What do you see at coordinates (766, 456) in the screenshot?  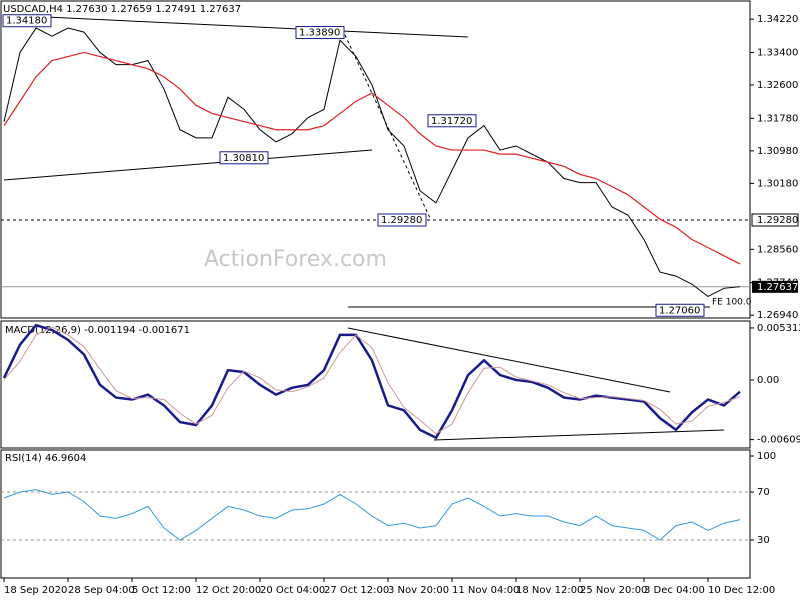 I see `y-tick-label: 100` at bounding box center [766, 456].